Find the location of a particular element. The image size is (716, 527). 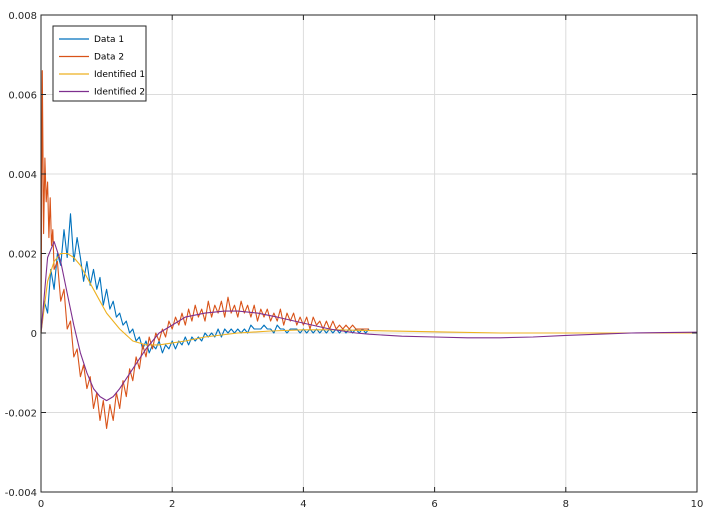

x-tick-label: 10 is located at coordinates (697, 504).